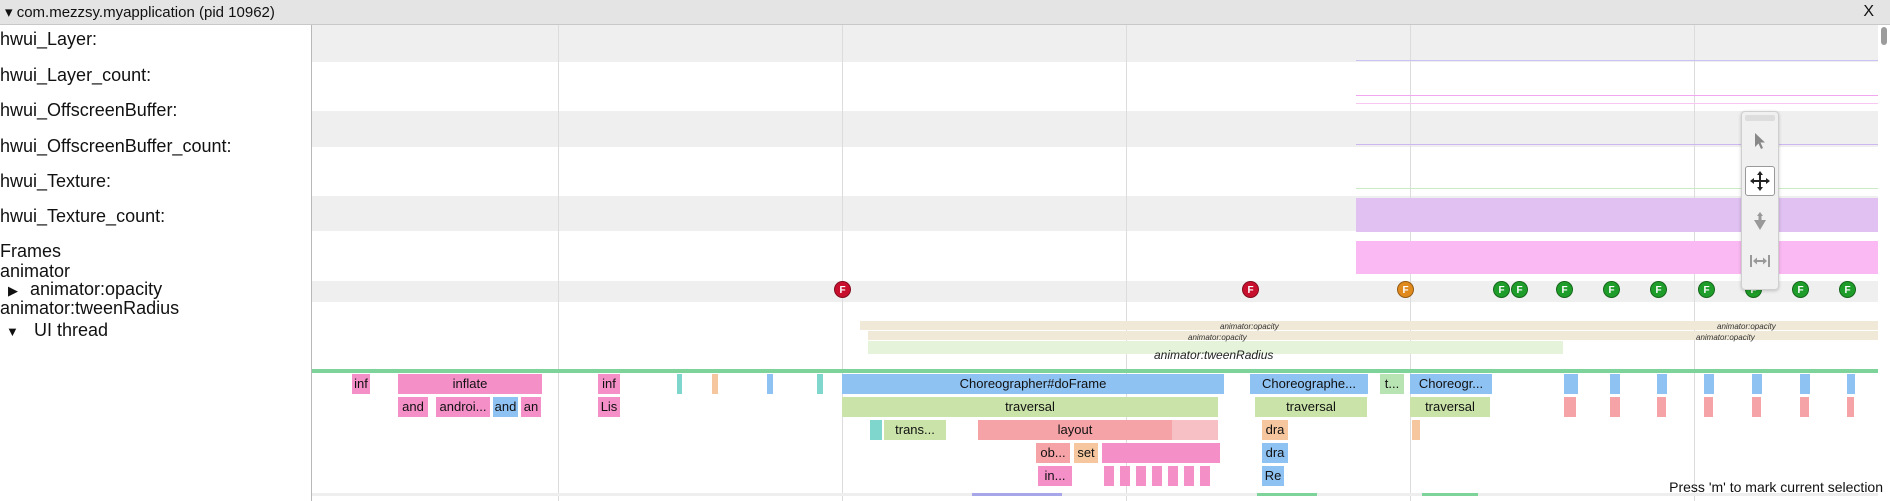 Image resolution: width=1890 pixels, height=501 pixels. Describe the element at coordinates (49, 39) in the screenshot. I see `track-label-hwui-layer: hwui_Layer:` at that location.